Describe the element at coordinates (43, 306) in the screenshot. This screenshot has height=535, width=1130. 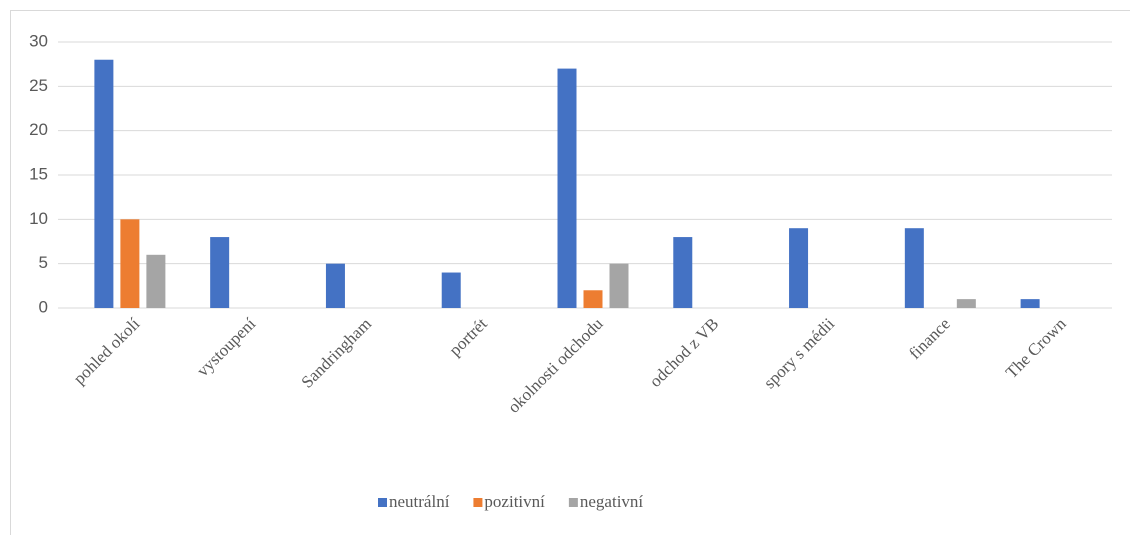
I see `y-tick-label: 0` at that location.